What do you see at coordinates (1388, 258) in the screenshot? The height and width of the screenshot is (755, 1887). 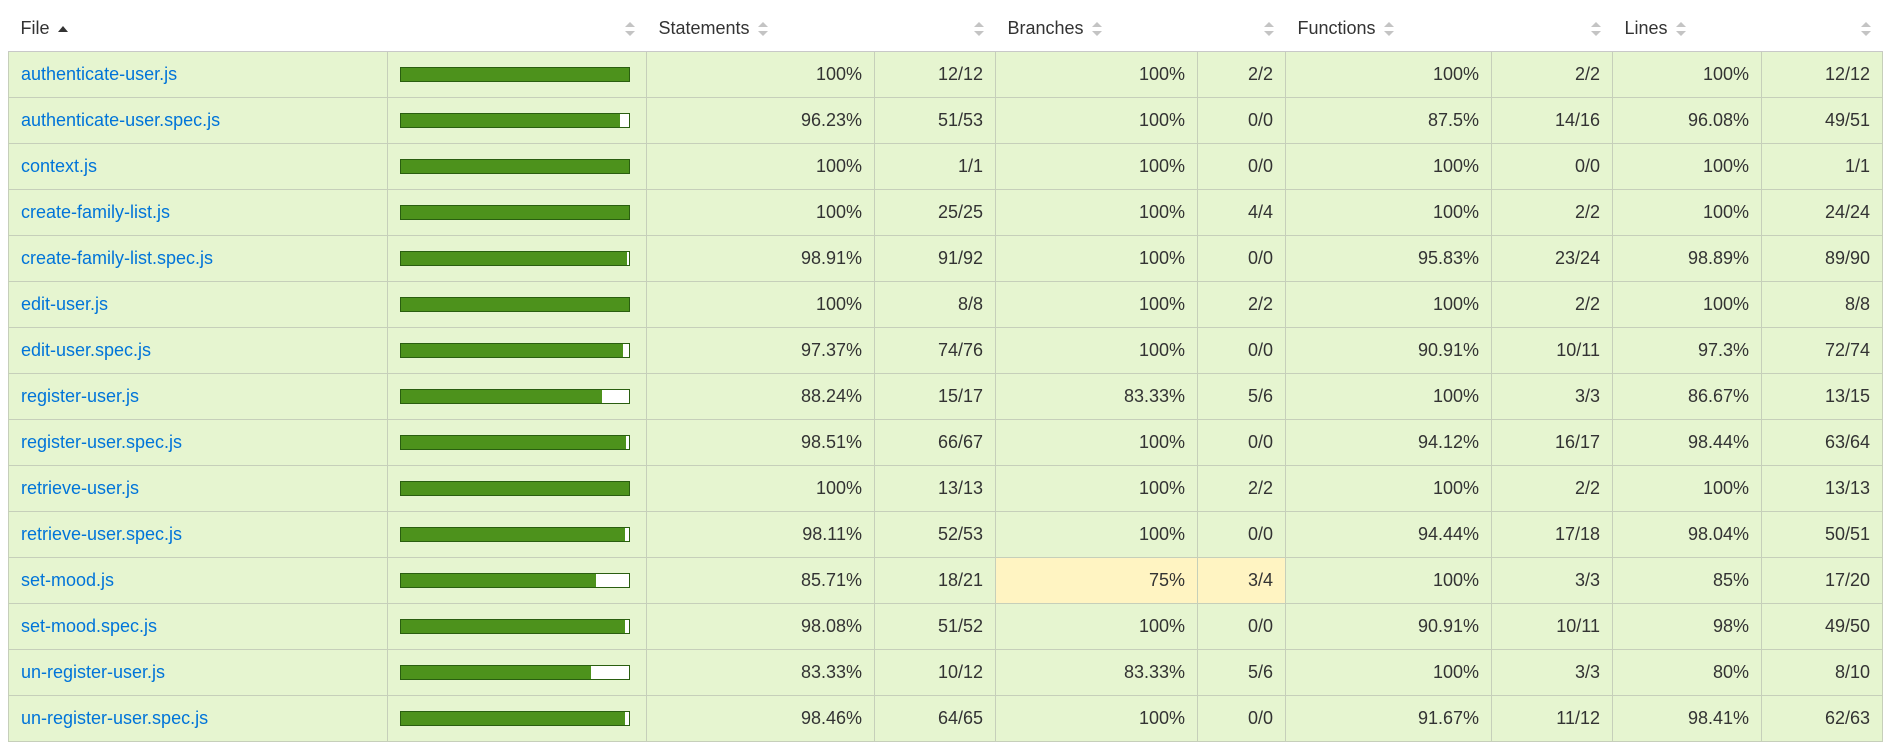 I see `functions-pct: 95.83%` at bounding box center [1388, 258].